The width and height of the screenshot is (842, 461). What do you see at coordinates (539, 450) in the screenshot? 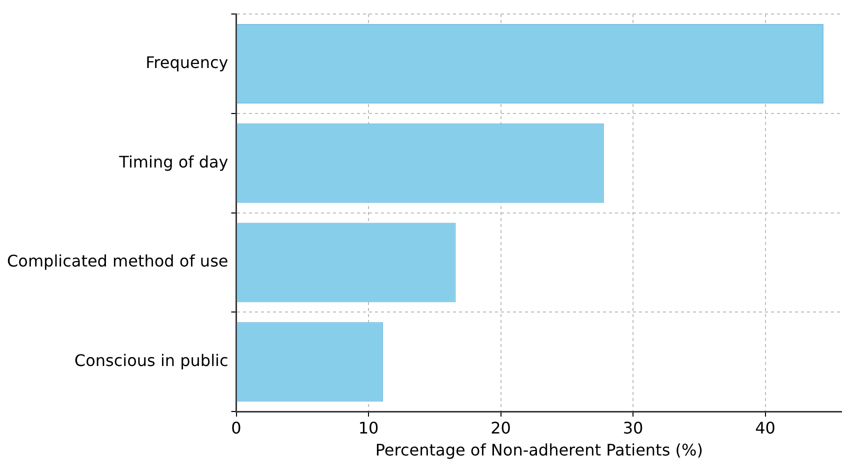
I see `x-axis-title: Percentage of Non-adherent Patients (%)` at bounding box center [539, 450].